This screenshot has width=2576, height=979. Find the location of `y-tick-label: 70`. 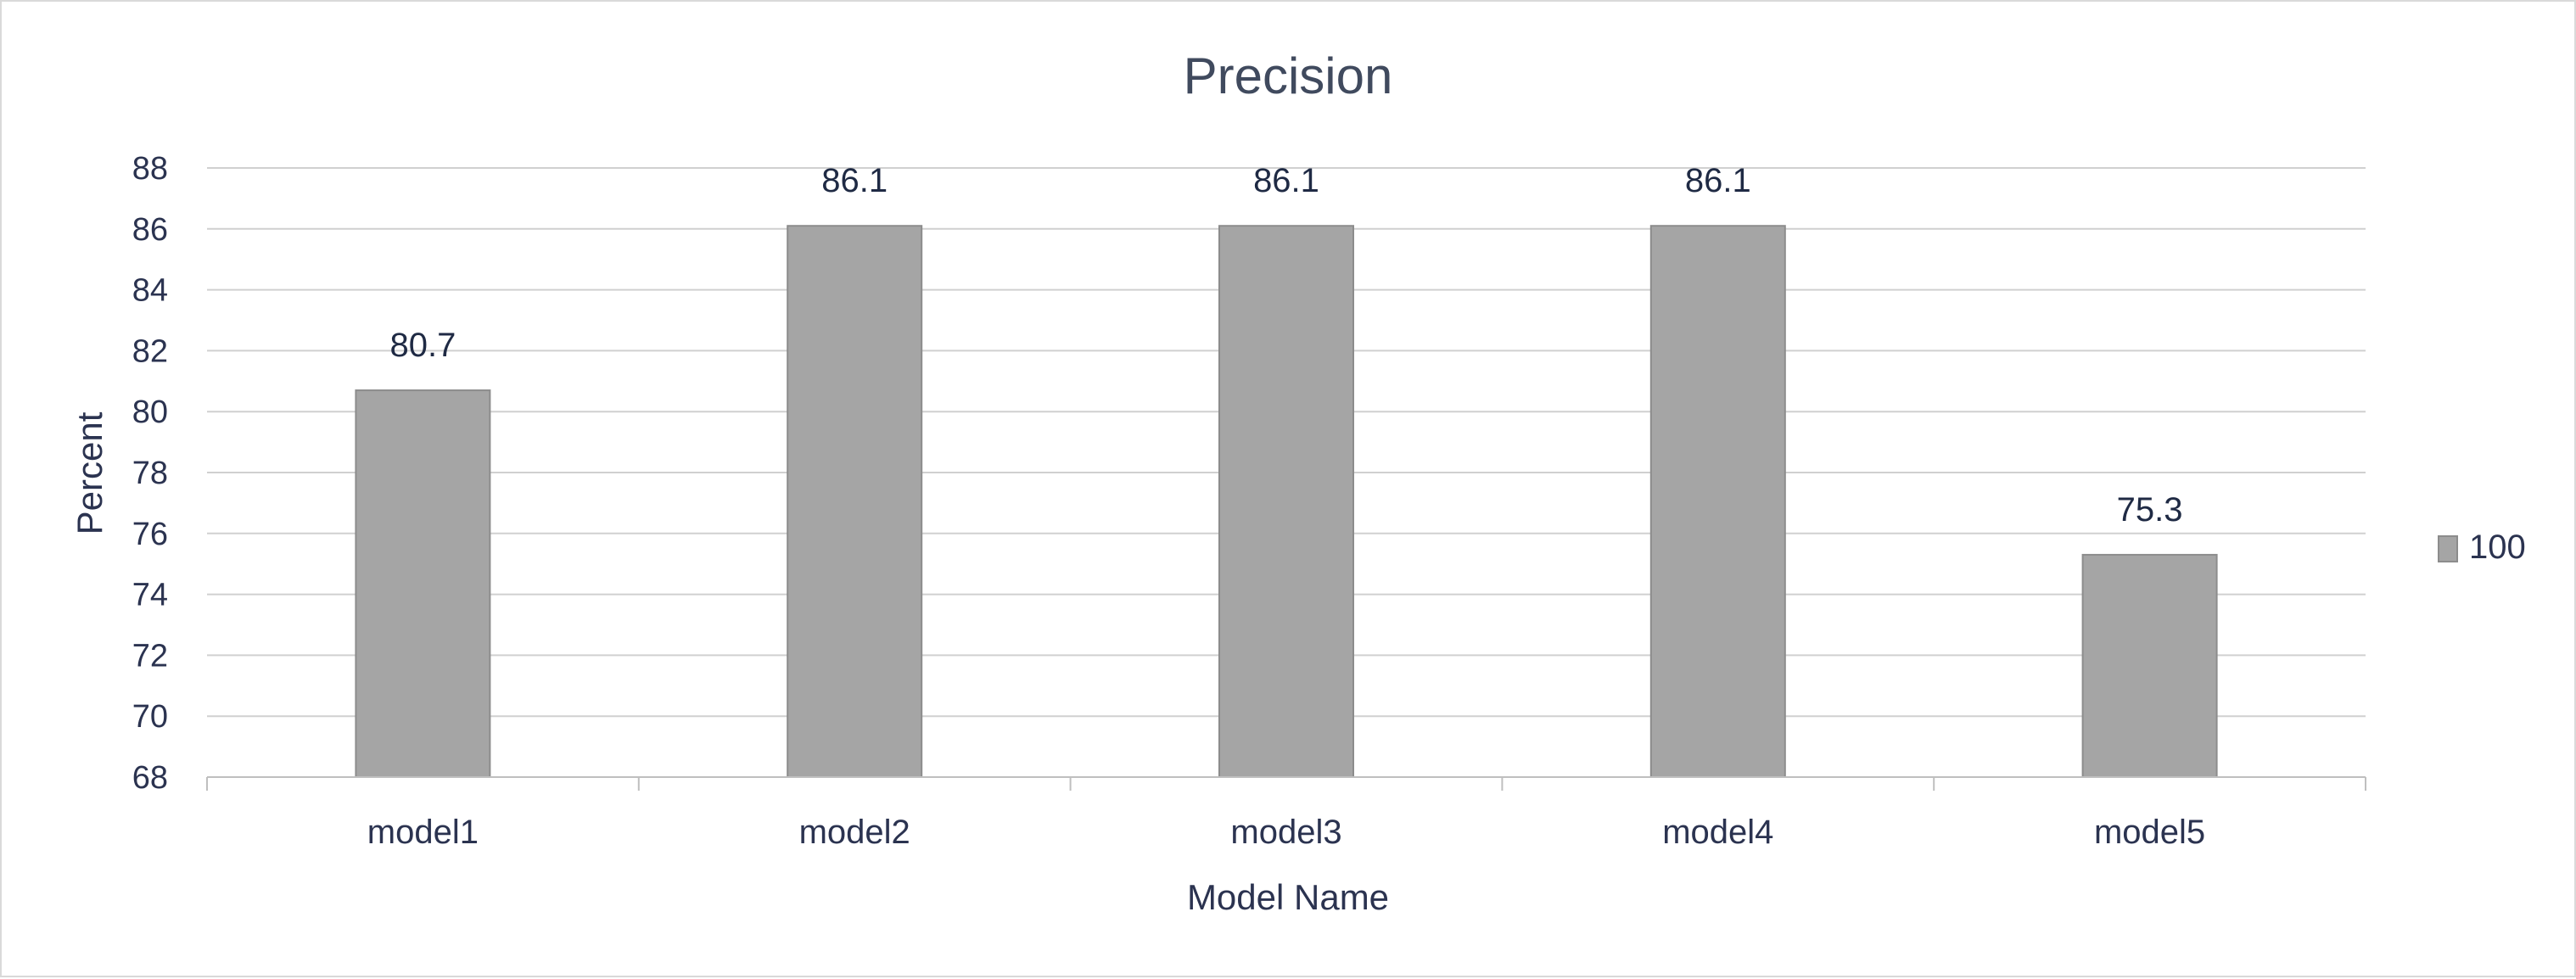

y-tick-label: 70 is located at coordinates (150, 717).